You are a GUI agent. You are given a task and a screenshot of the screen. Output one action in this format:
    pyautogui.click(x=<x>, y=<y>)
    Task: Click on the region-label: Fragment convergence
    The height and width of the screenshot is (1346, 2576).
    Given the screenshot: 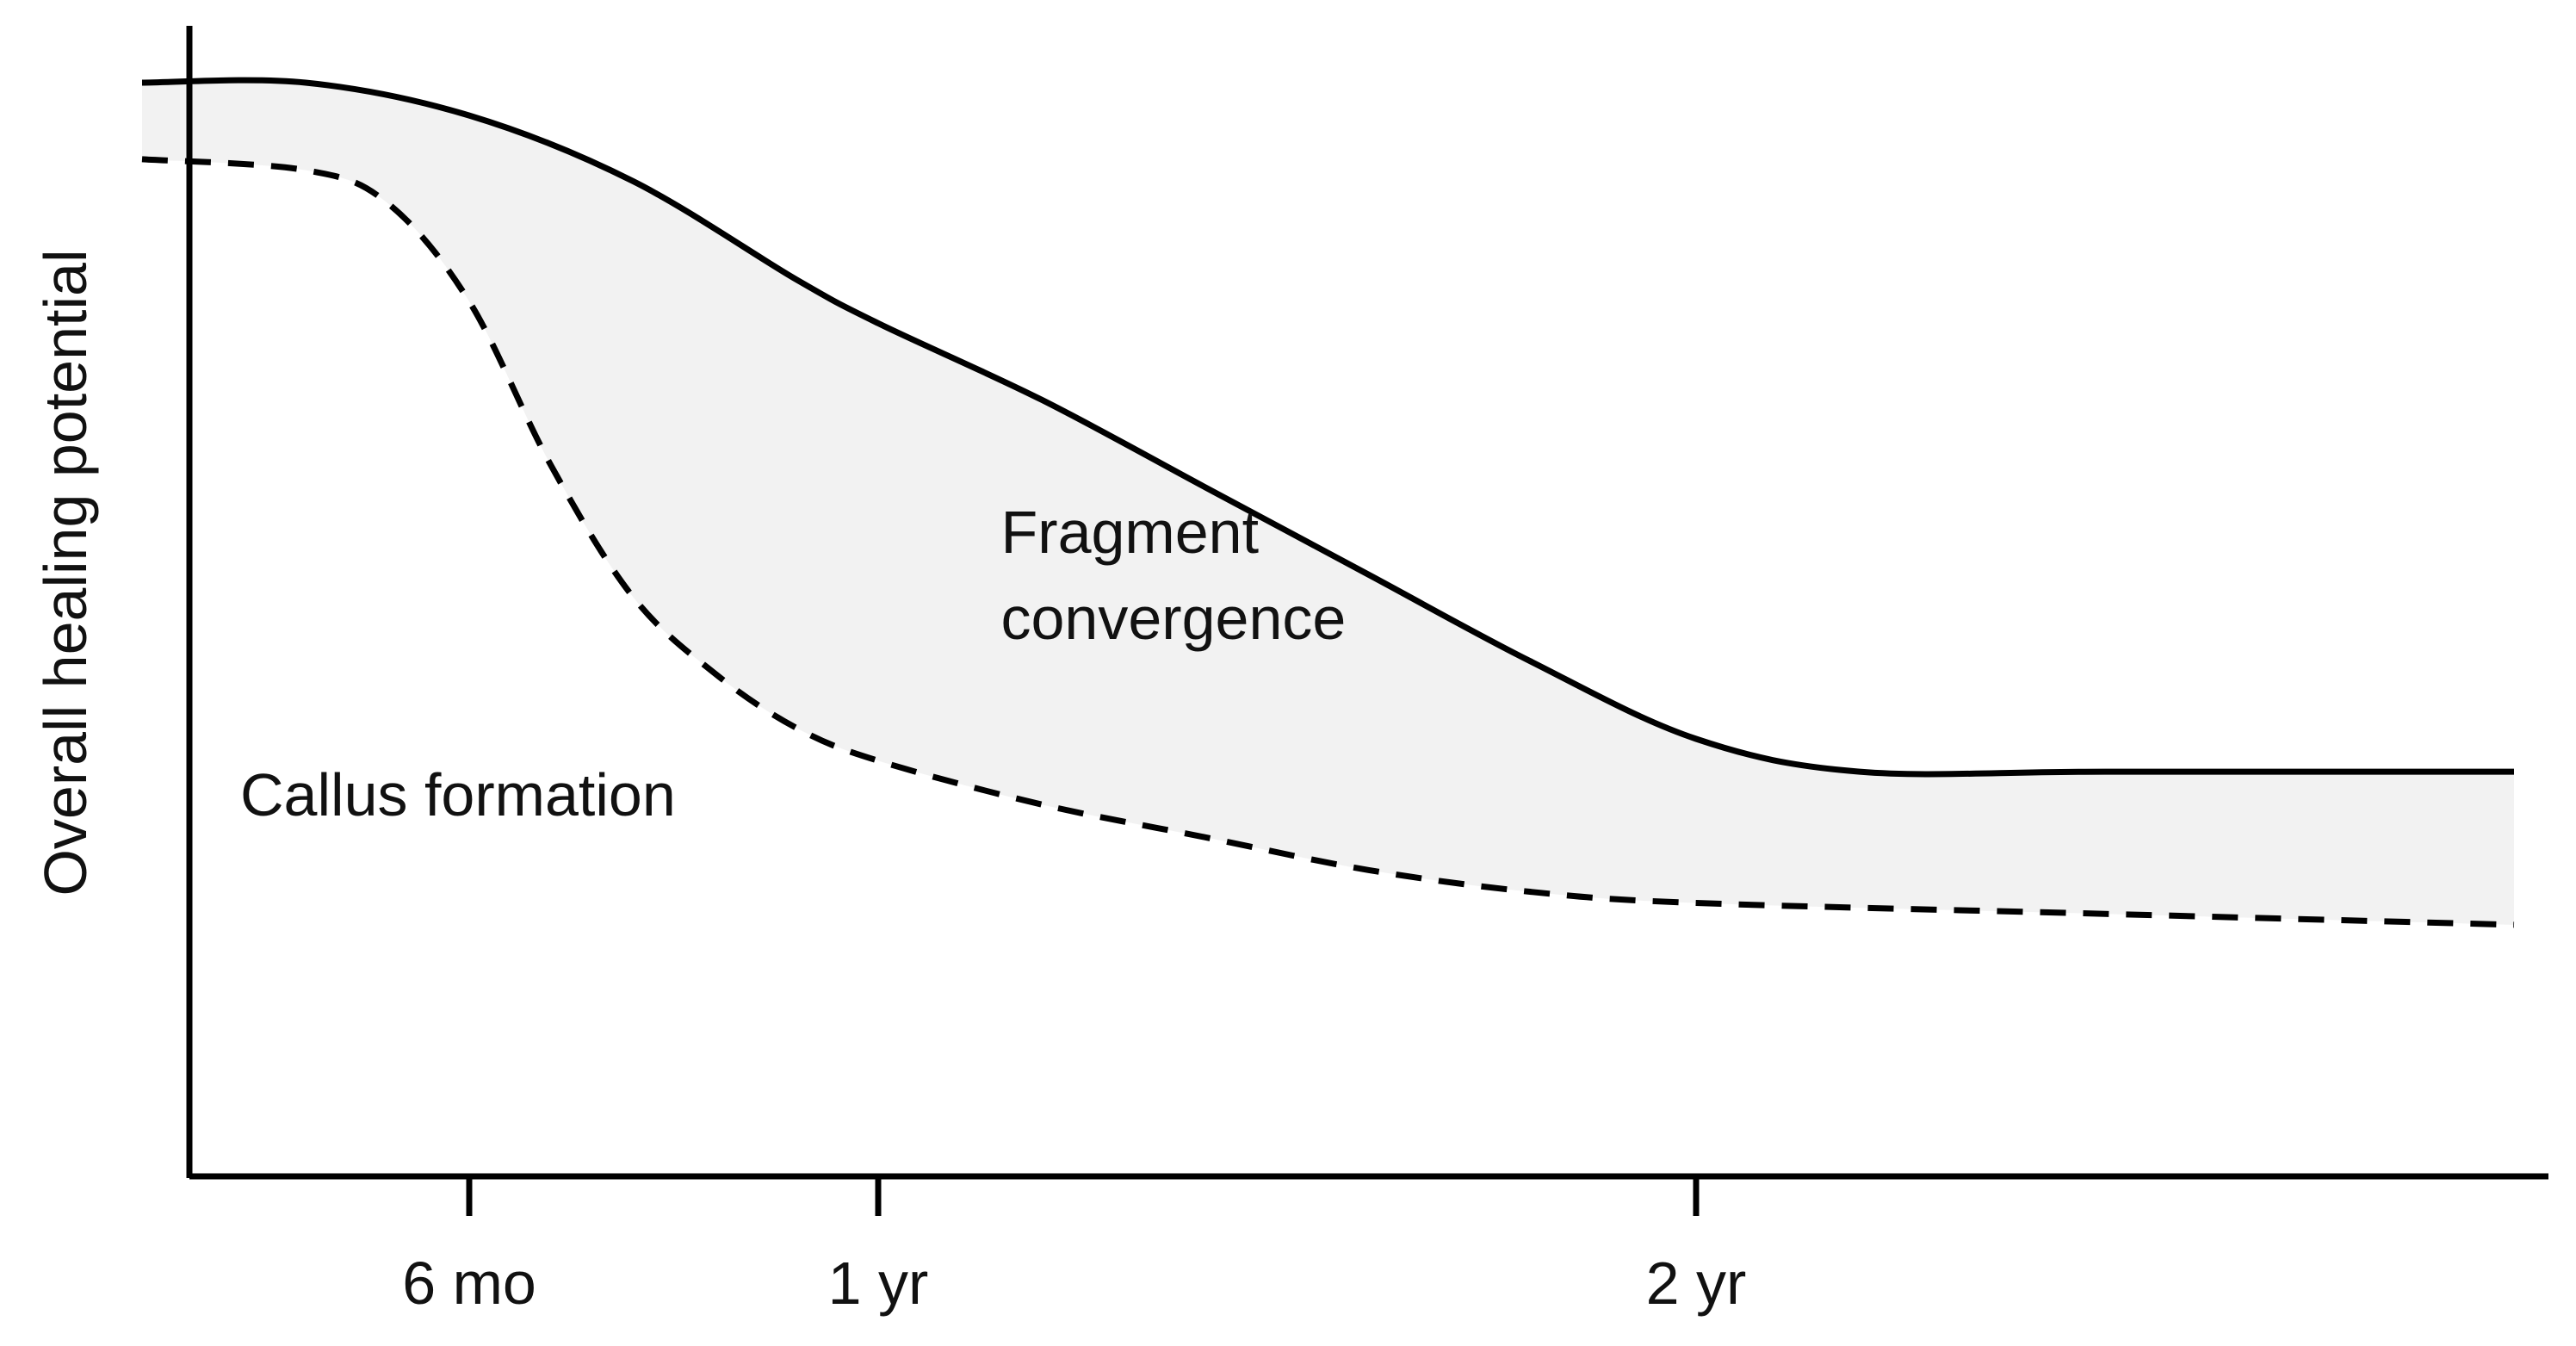 What is the action you would take?
    pyautogui.click(x=1174, y=576)
    